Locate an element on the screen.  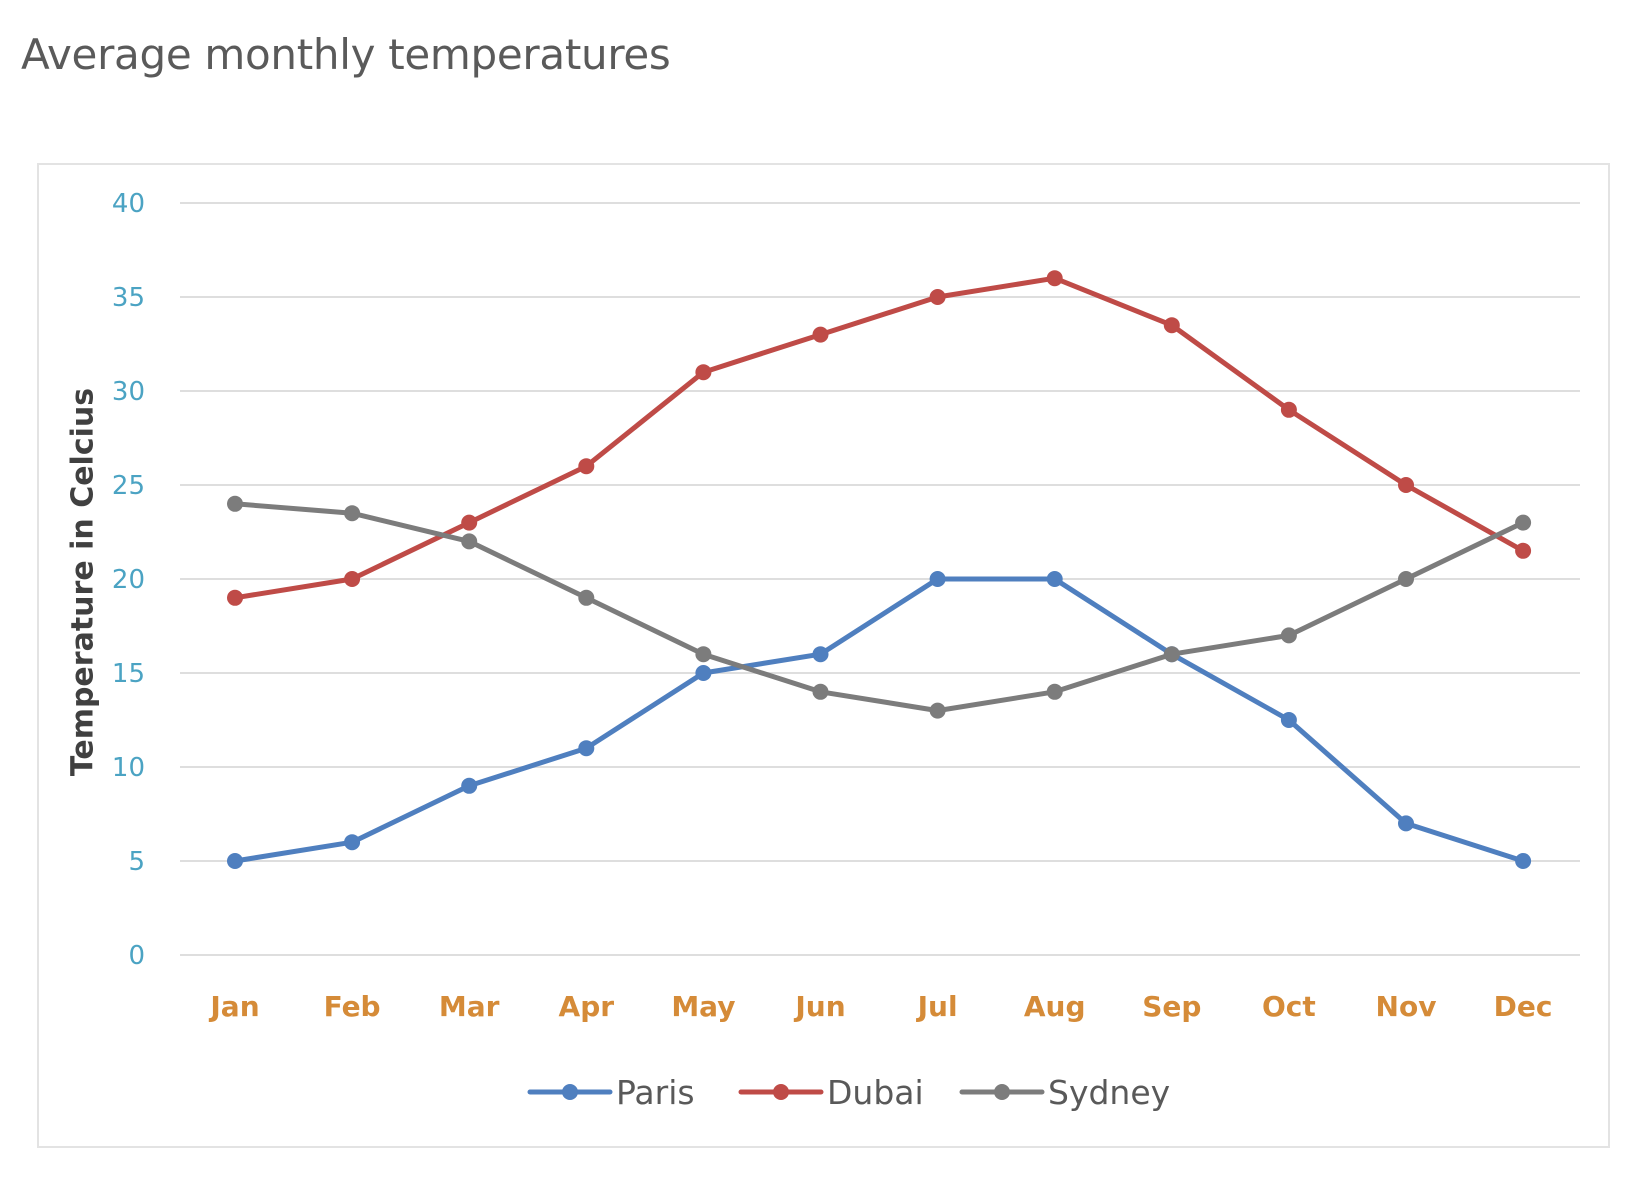
y-tick-label: 40 is located at coordinates (128, 204).